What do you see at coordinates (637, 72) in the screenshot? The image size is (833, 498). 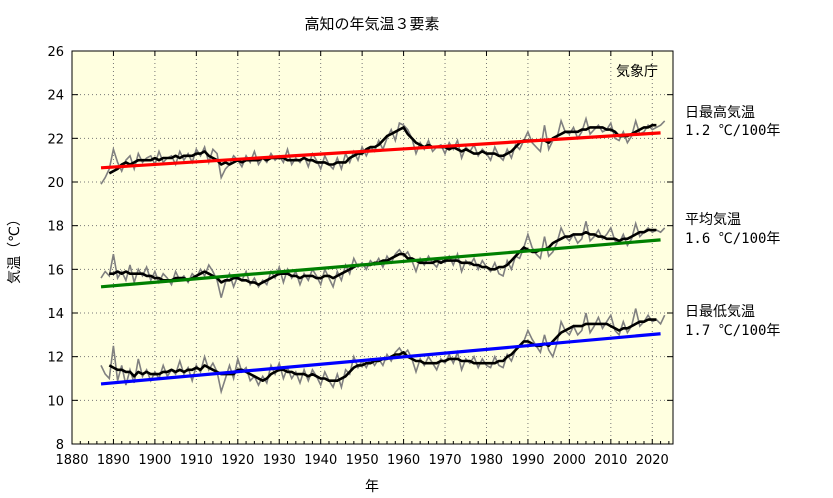 I see `source-label: 気象庁` at bounding box center [637, 72].